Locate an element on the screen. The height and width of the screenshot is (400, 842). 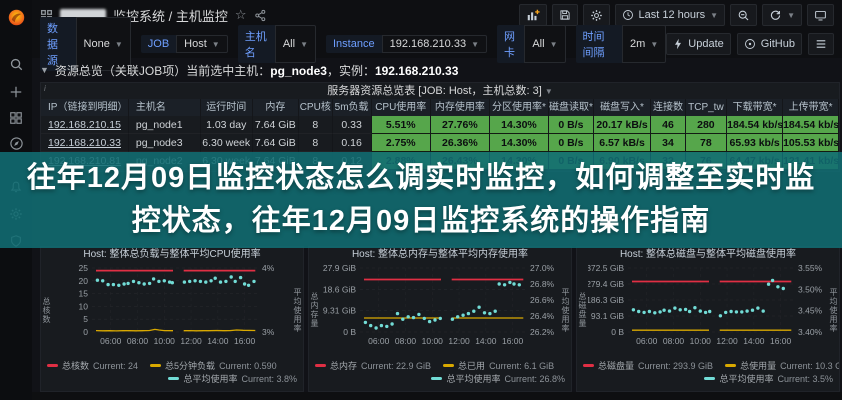
legend-item: 总内存 Current: 22.9 GiB is located at coordinates (373, 365).